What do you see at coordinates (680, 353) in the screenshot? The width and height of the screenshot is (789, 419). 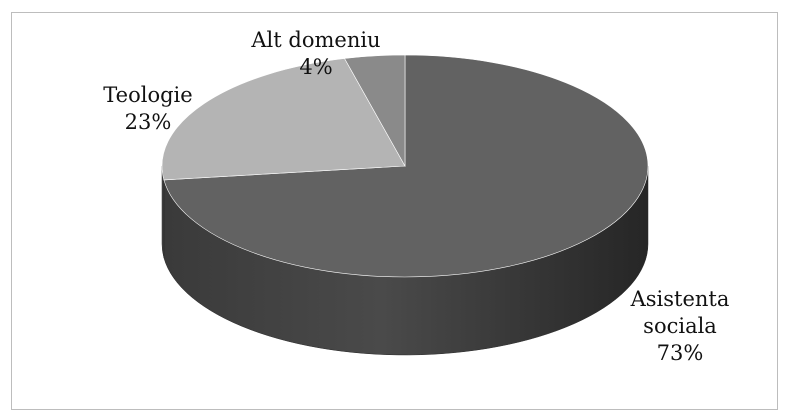 I see `value-label: 73%` at bounding box center [680, 353].